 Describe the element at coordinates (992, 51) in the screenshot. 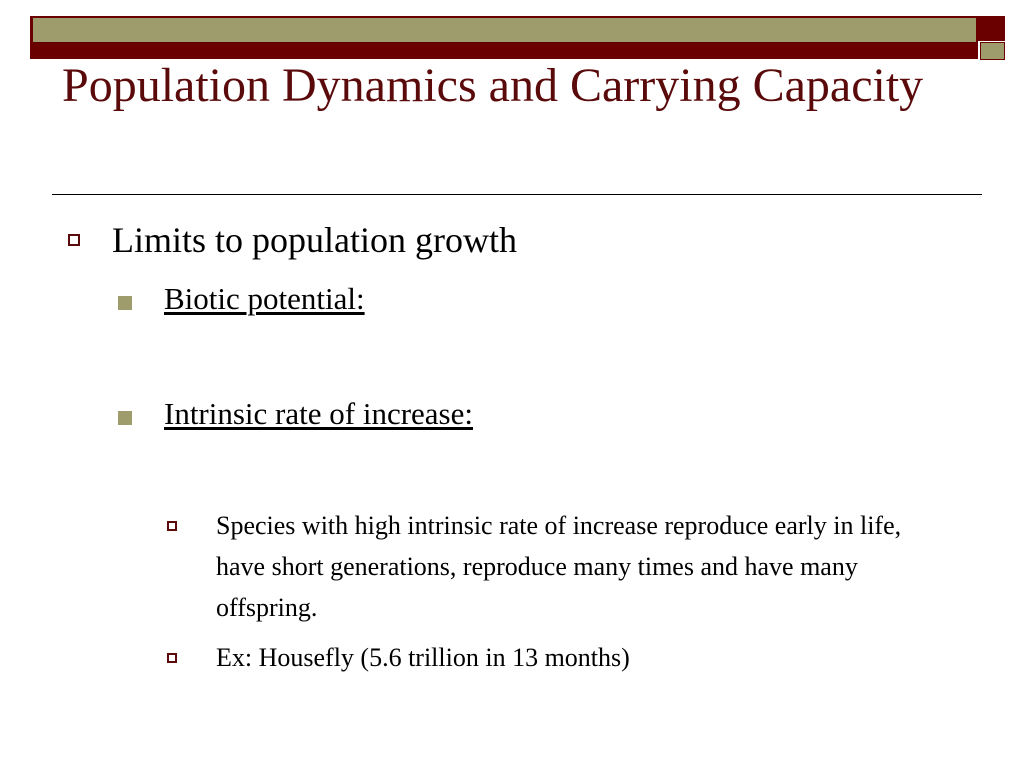

I see `corner-block-olive` at that location.